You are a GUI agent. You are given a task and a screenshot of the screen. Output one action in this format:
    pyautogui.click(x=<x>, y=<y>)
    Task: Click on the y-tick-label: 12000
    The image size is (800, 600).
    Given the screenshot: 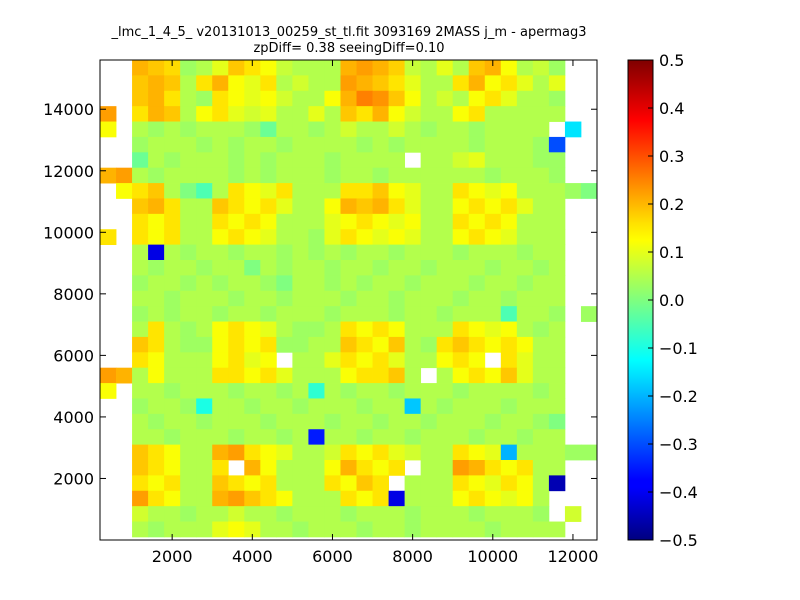 What is the action you would take?
    pyautogui.click(x=68, y=171)
    